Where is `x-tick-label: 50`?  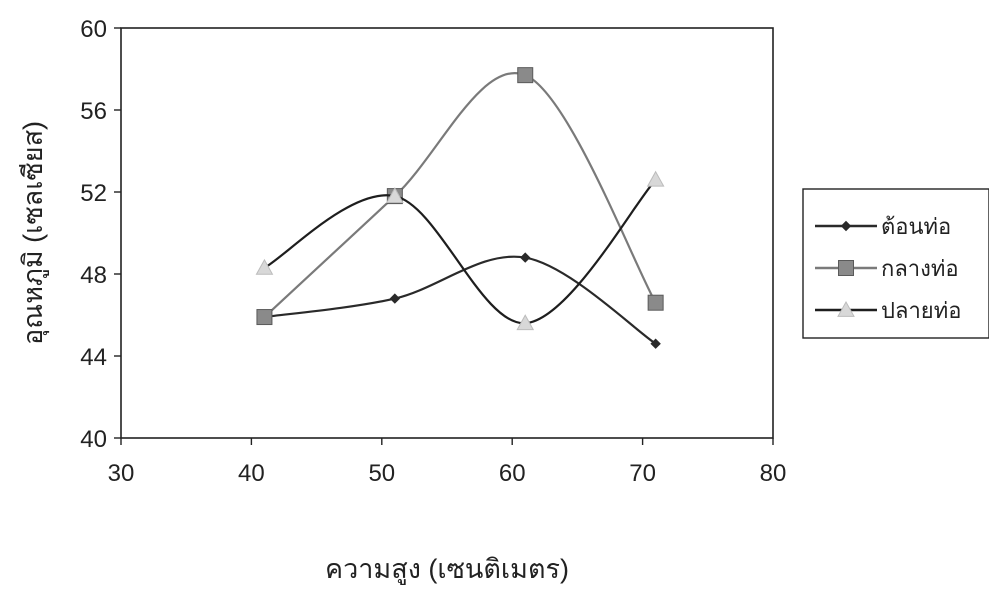 x-tick-label: 50 is located at coordinates (381, 473).